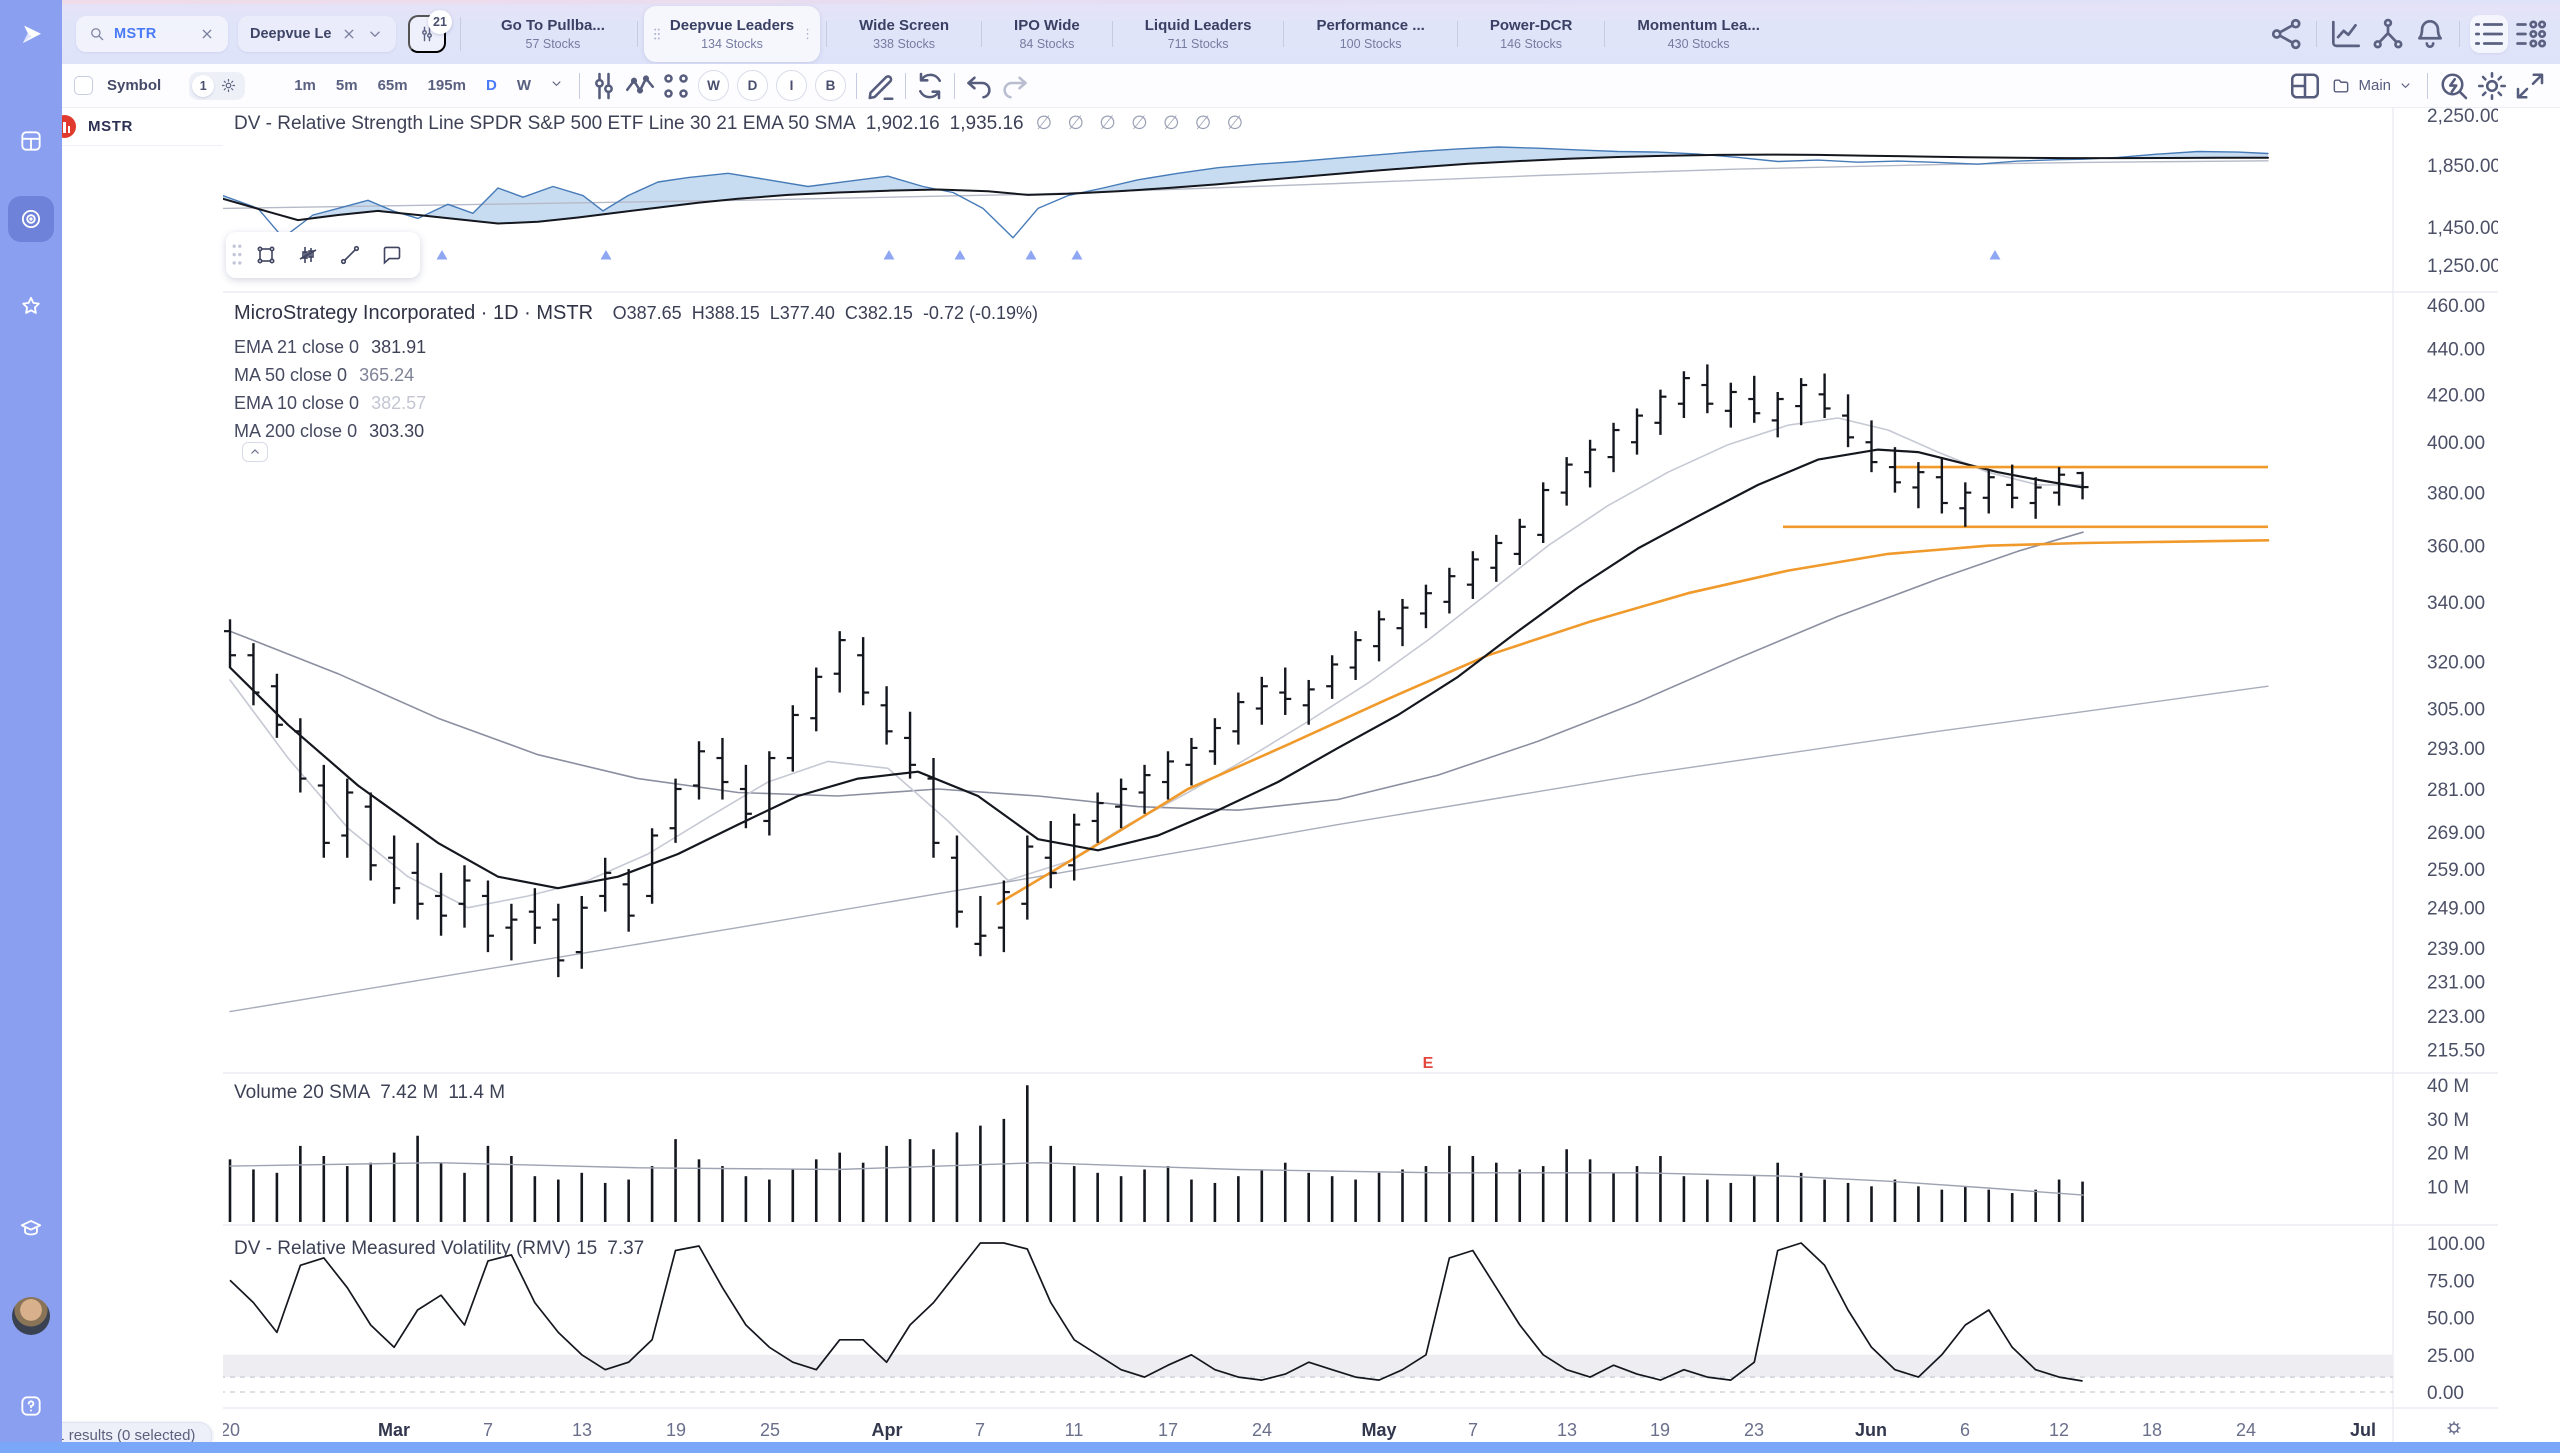 The height and width of the screenshot is (1453, 2560). What do you see at coordinates (1370, 34) in the screenshot?
I see `watchlist-tab-performance: Performance ... 100 Stocks` at bounding box center [1370, 34].